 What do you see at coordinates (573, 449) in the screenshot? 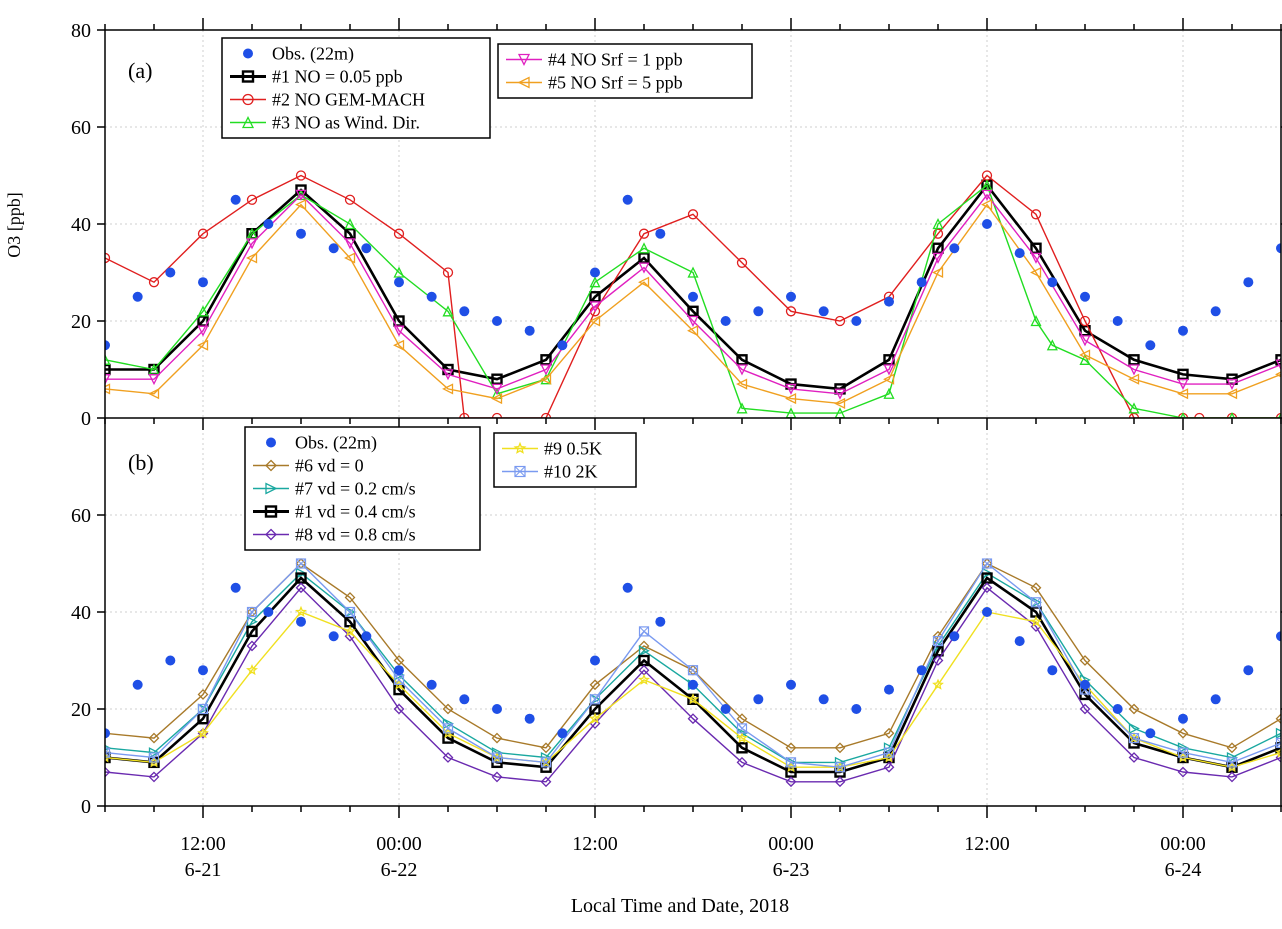
I see `legend-label: #9 0.5K` at bounding box center [573, 449].